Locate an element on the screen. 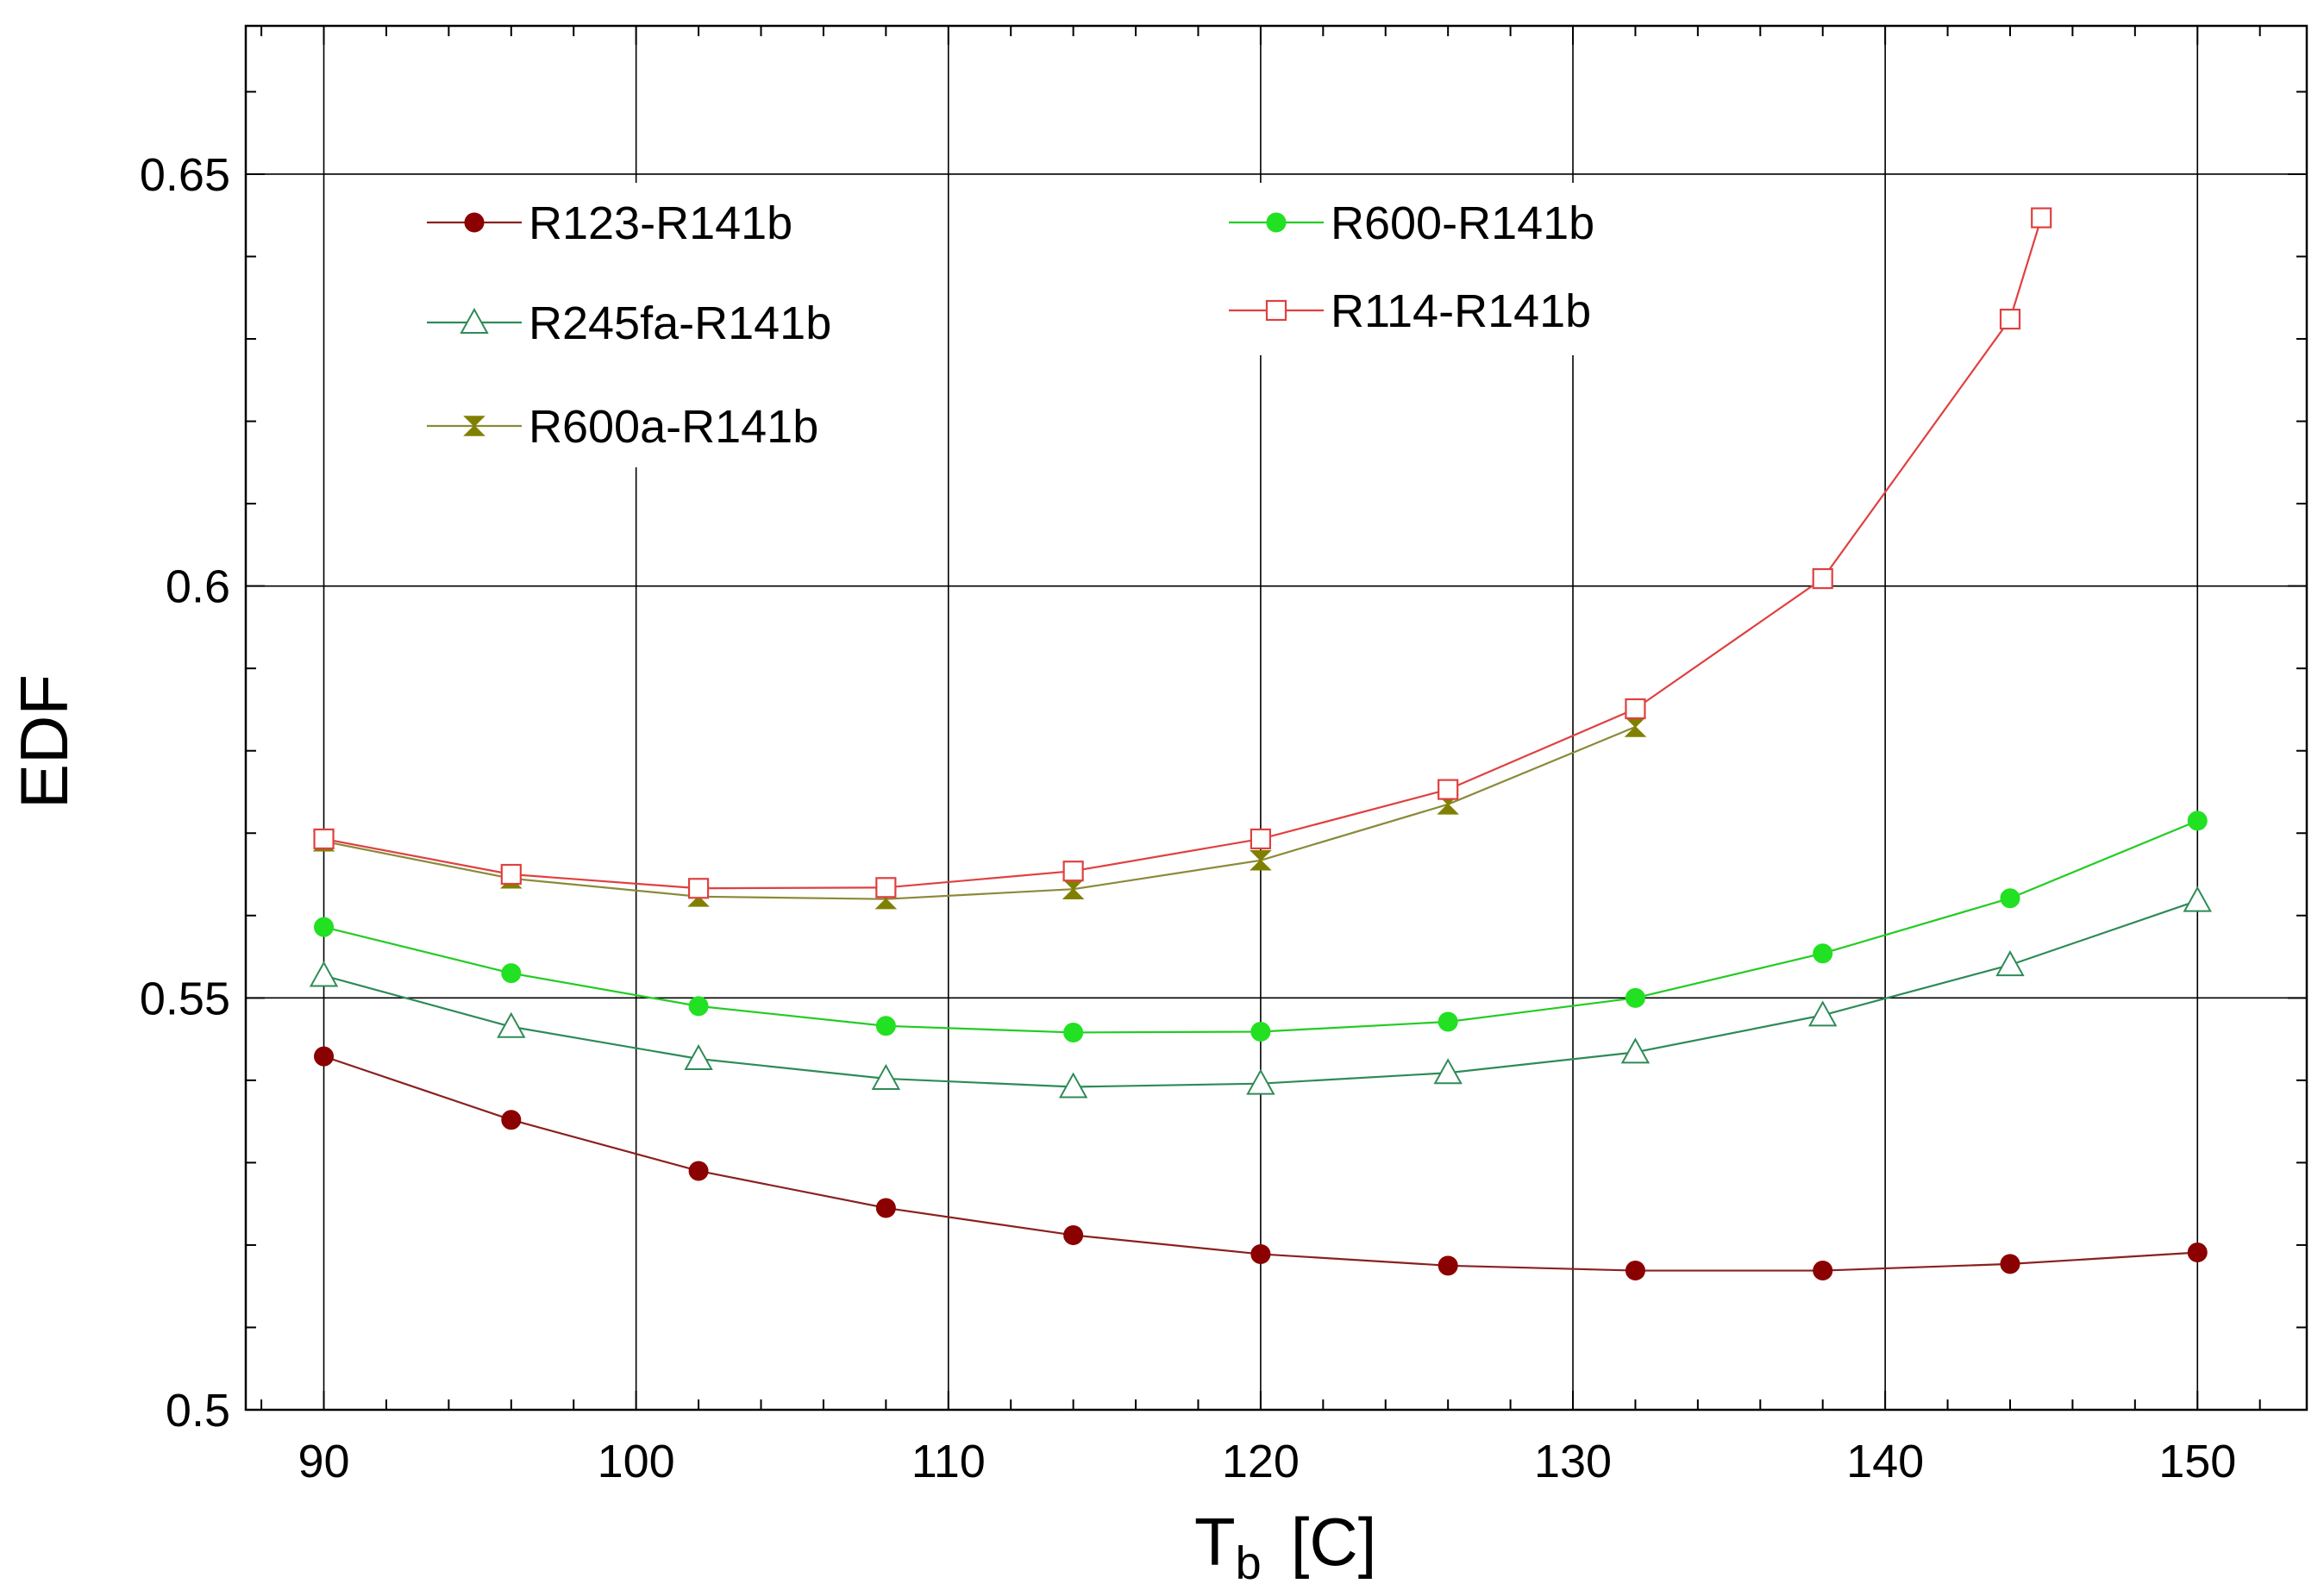  legend-entry: R600a-R141b is located at coordinates (622, 427).